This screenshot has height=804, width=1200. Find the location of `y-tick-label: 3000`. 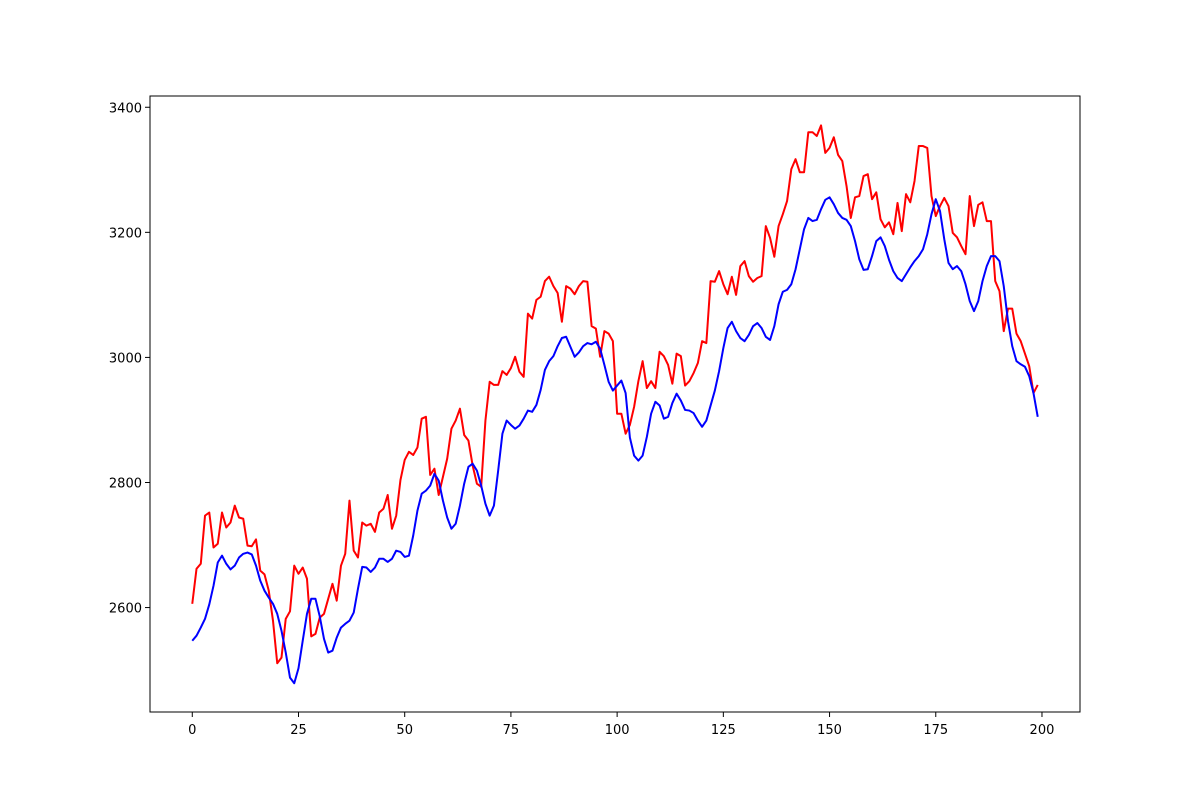

y-tick-label: 3000 is located at coordinates (125, 358).